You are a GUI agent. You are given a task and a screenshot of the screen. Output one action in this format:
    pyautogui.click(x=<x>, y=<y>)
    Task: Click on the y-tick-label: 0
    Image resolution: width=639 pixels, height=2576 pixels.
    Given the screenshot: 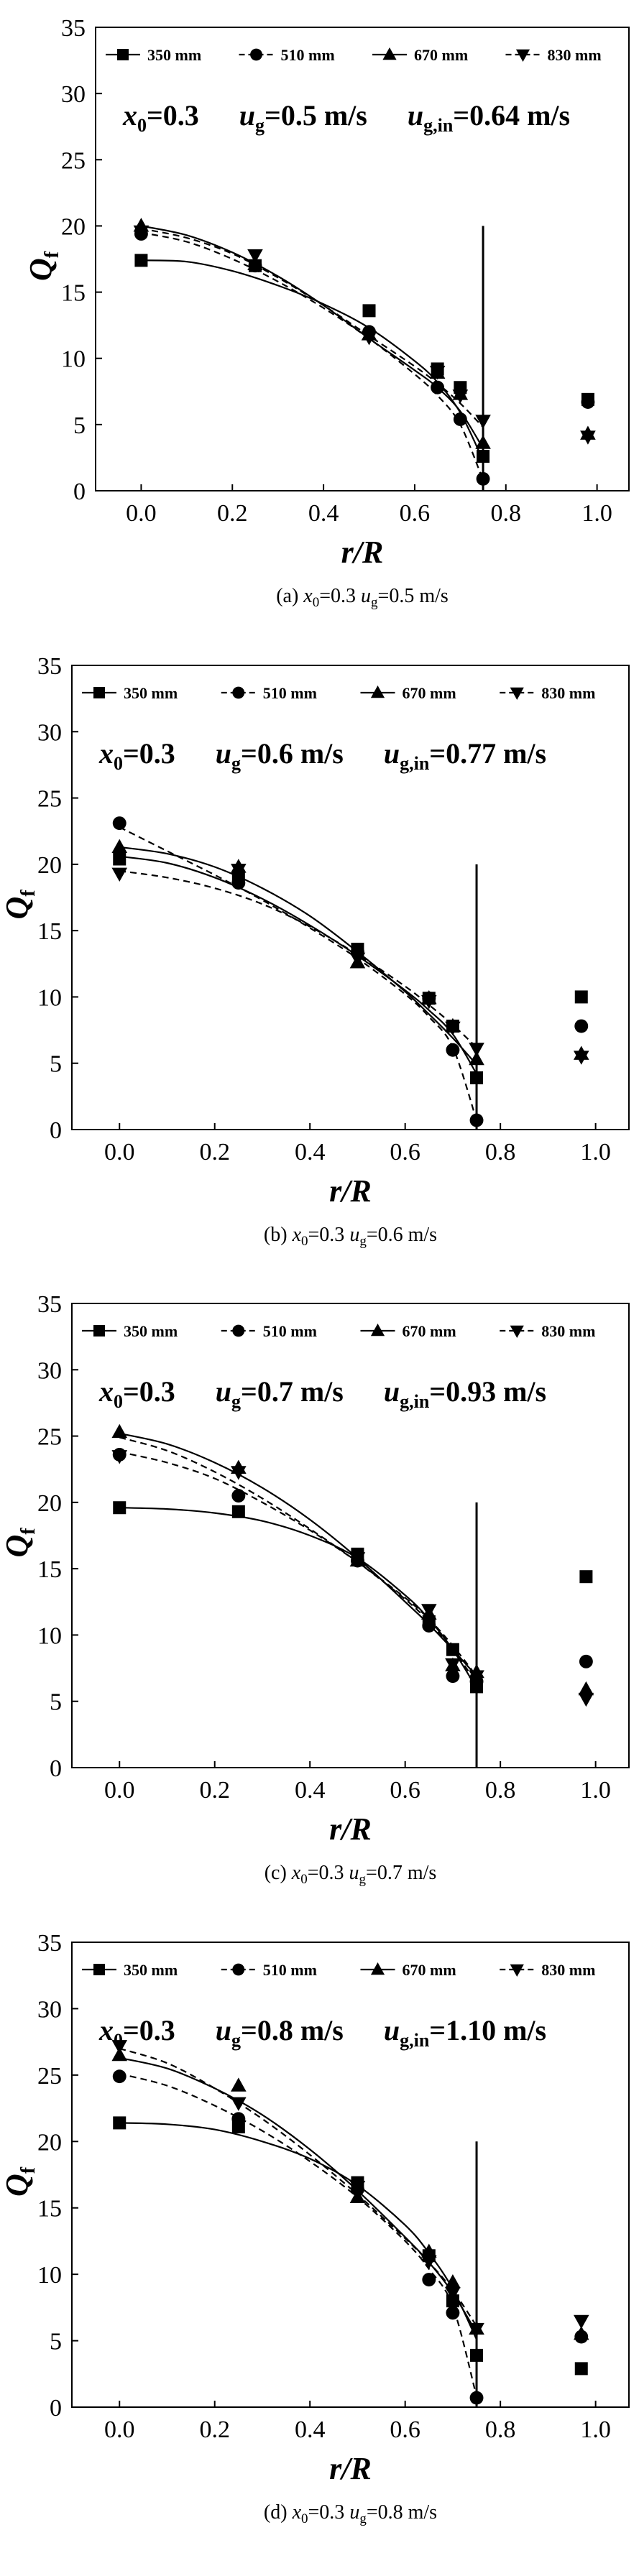 What is the action you would take?
    pyautogui.click(x=56, y=1769)
    